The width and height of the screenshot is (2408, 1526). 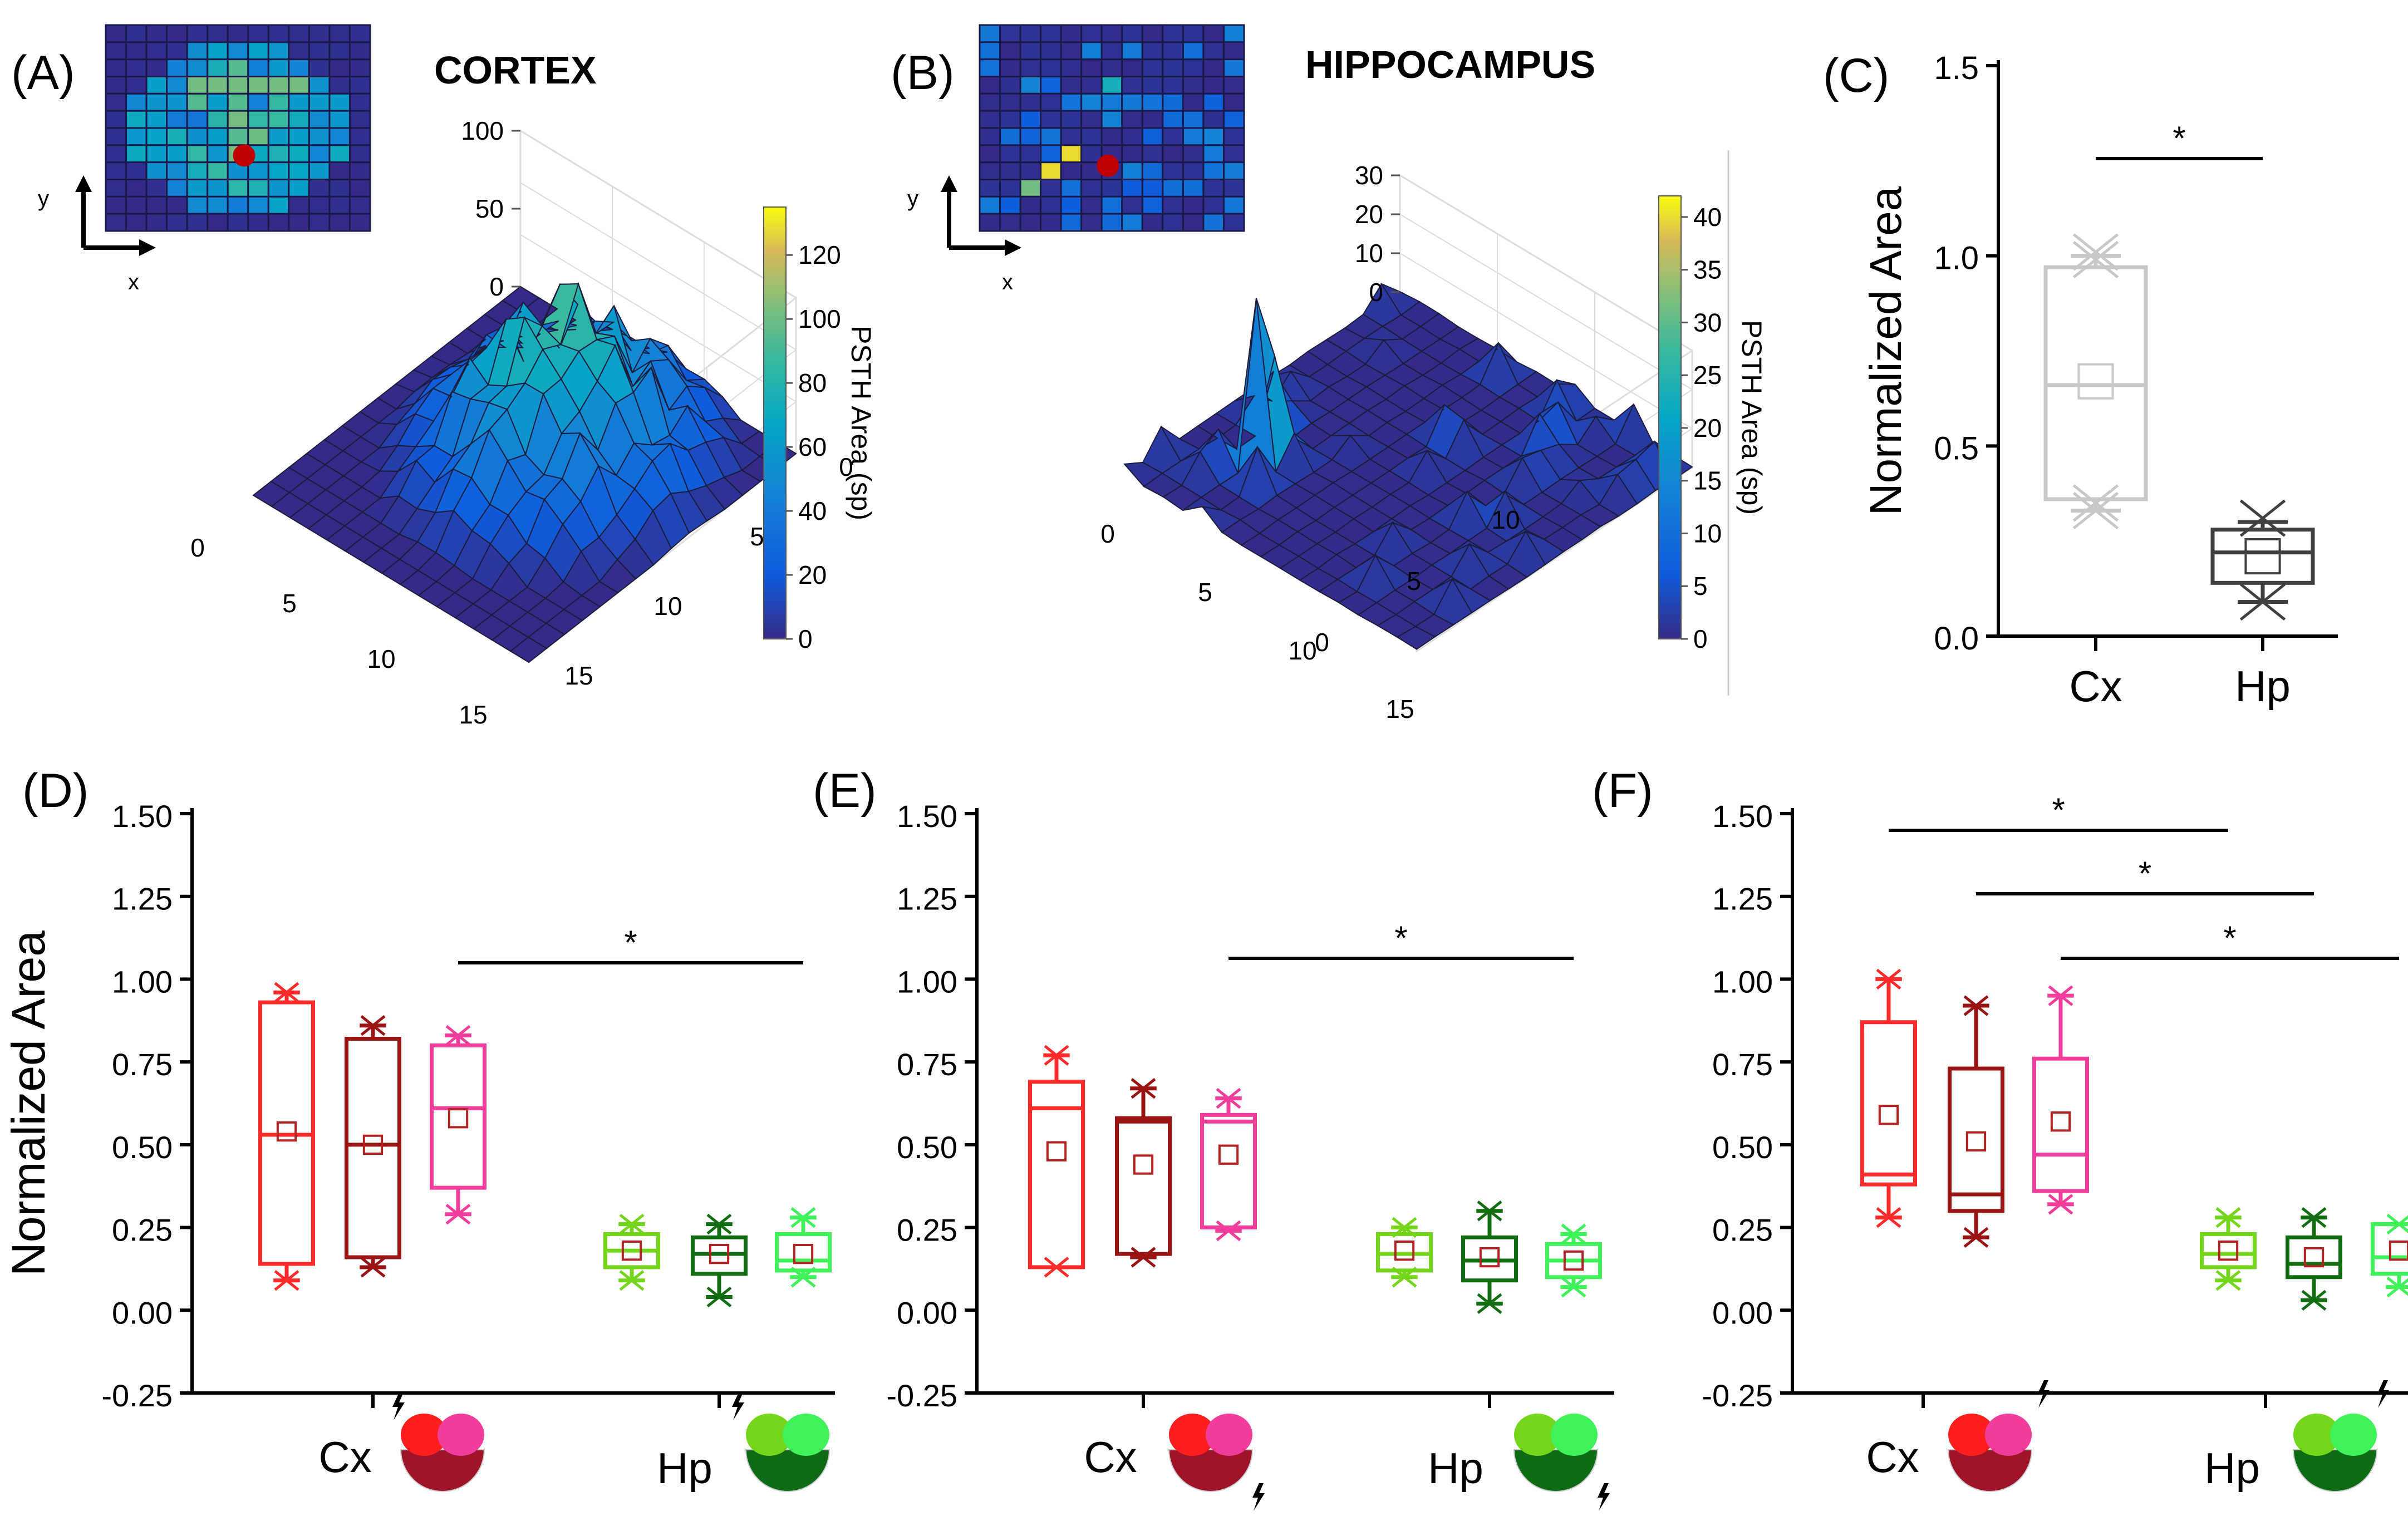 What do you see at coordinates (813, 382) in the screenshot?
I see `colorbar-tick-label: 80` at bounding box center [813, 382].